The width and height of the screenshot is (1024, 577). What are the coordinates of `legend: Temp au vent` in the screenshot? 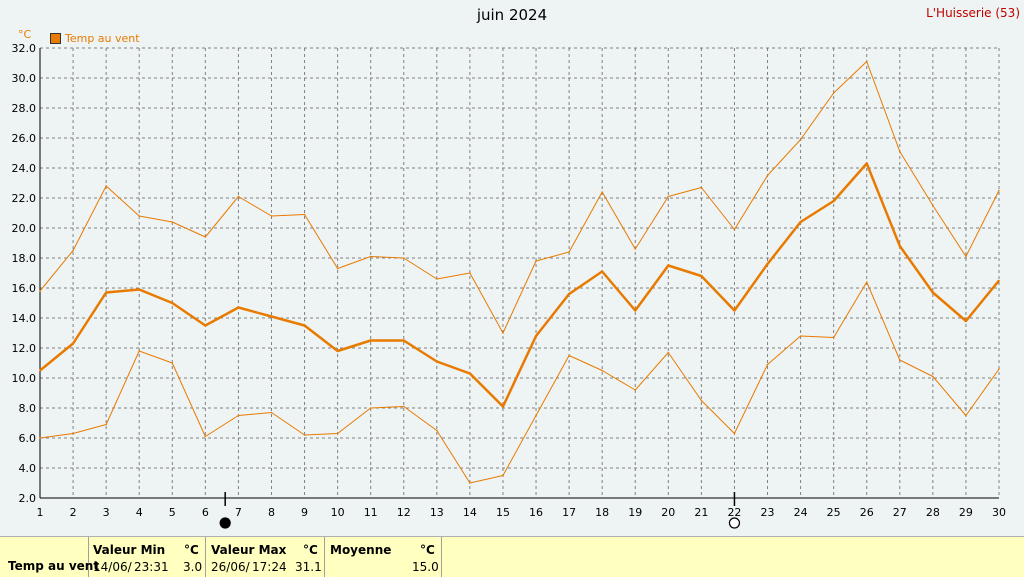 It's located at (95, 38).